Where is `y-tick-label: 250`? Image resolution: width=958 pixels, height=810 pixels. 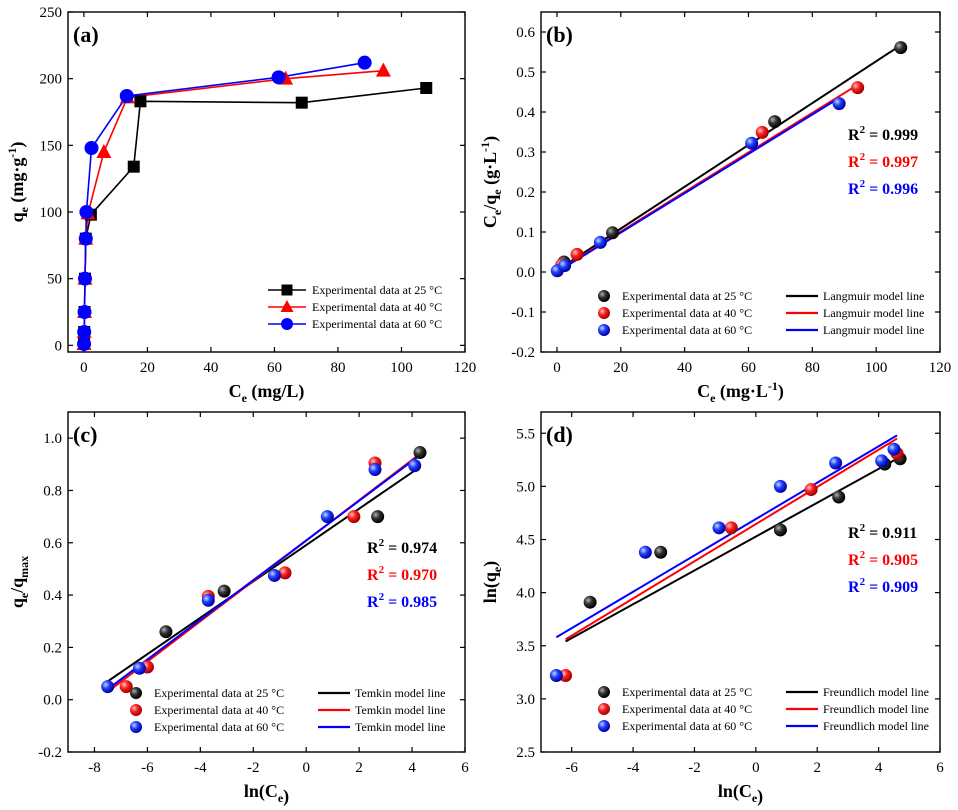
y-tick-label: 250 is located at coordinates (51, 13).